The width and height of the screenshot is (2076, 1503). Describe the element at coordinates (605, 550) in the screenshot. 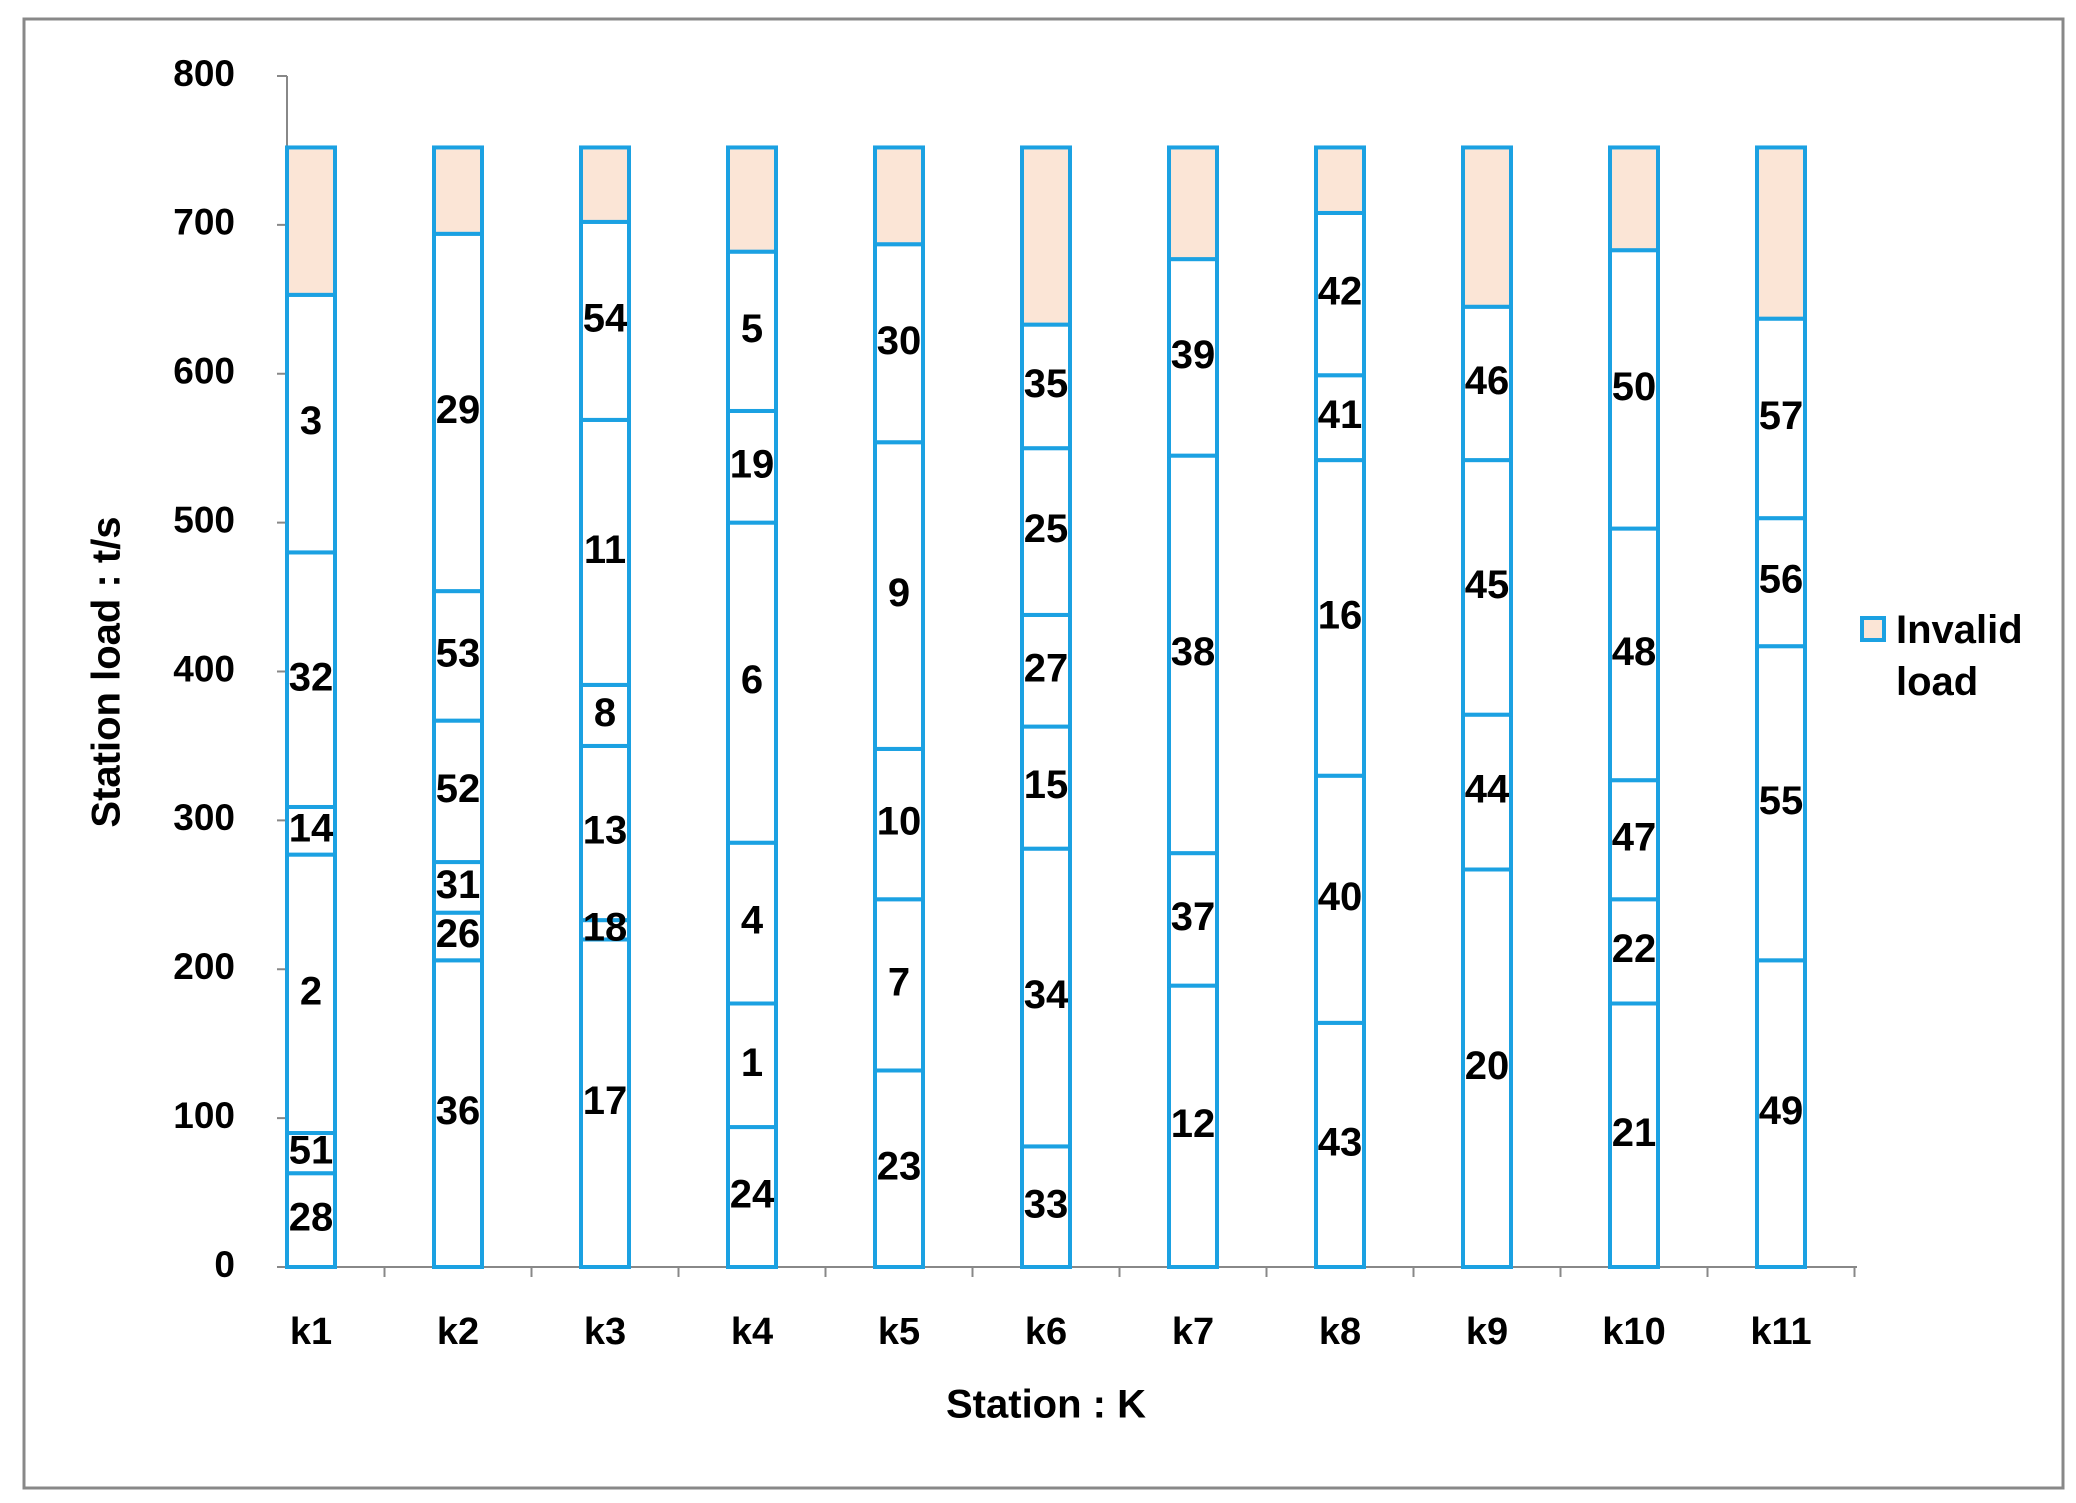

I see `task-label: 11` at that location.